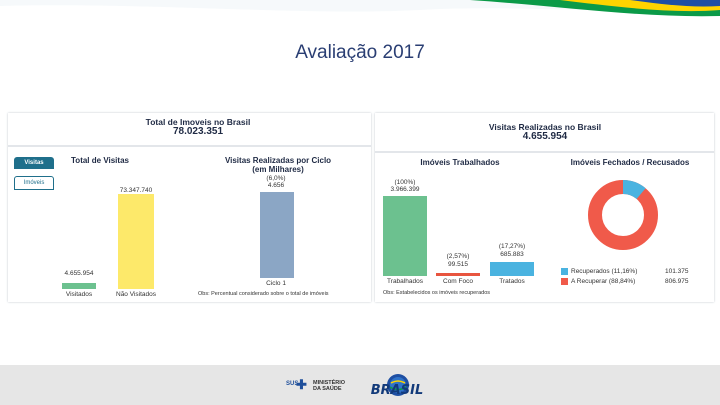 This screenshot has width=720, height=405. What do you see at coordinates (136, 190) in the screenshot?
I see `nao-visitados-value-label: 73.347.740` at bounding box center [136, 190].